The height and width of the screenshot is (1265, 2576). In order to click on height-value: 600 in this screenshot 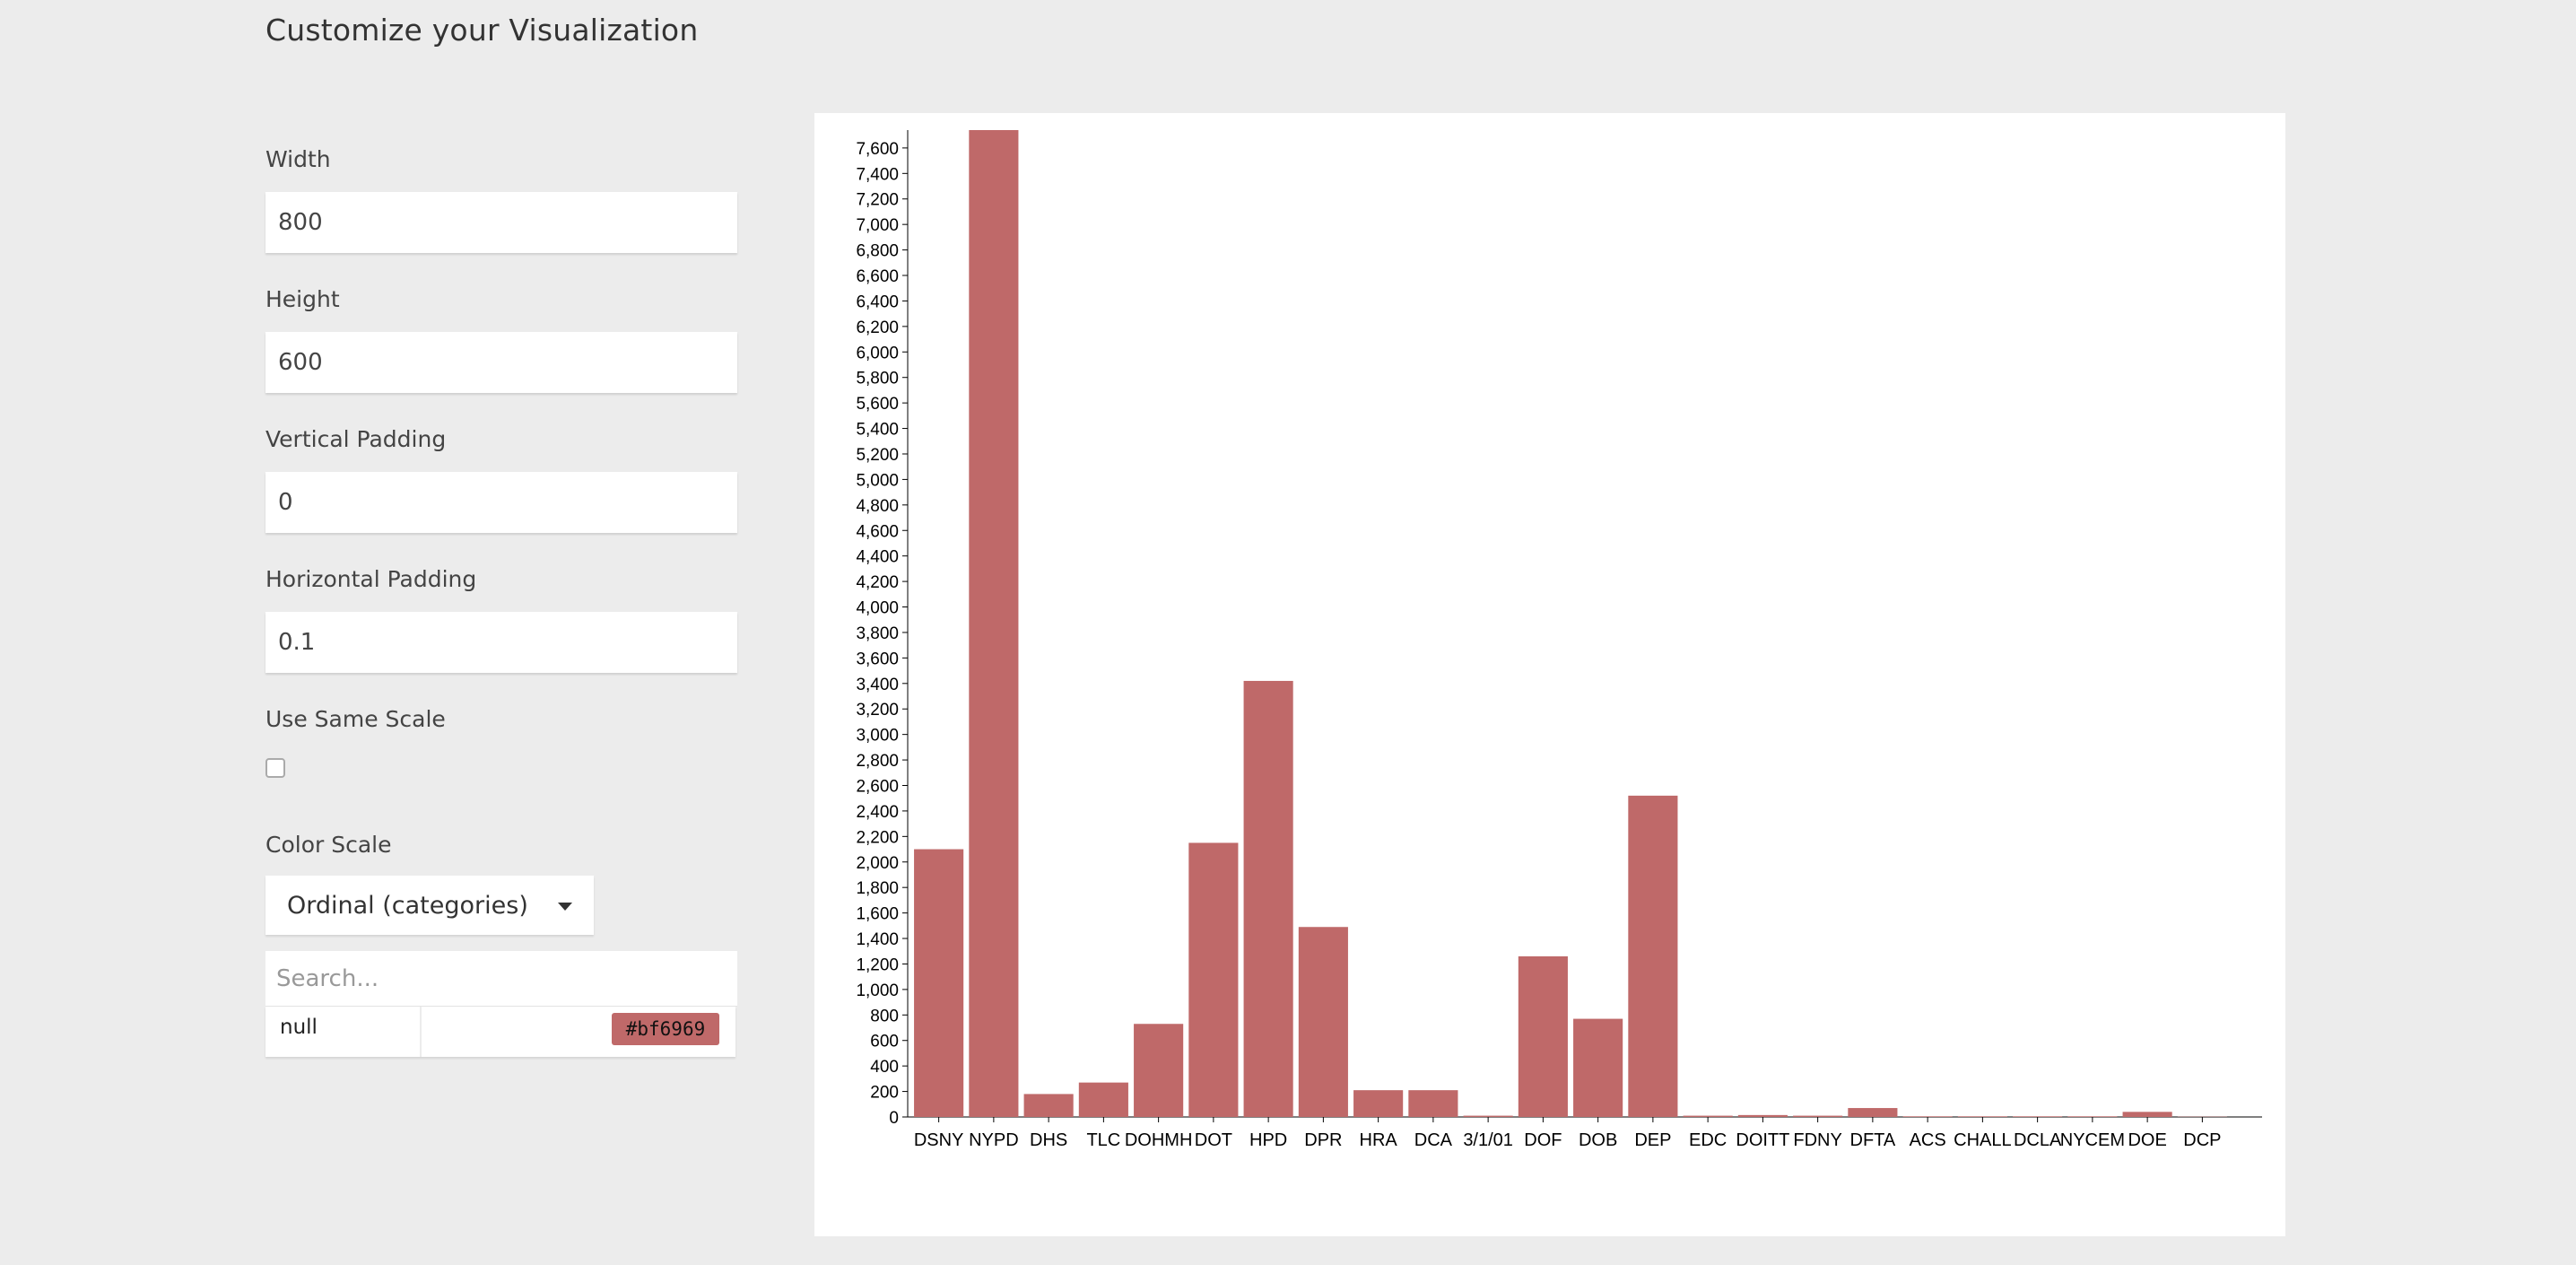, I will do `click(300, 362)`.